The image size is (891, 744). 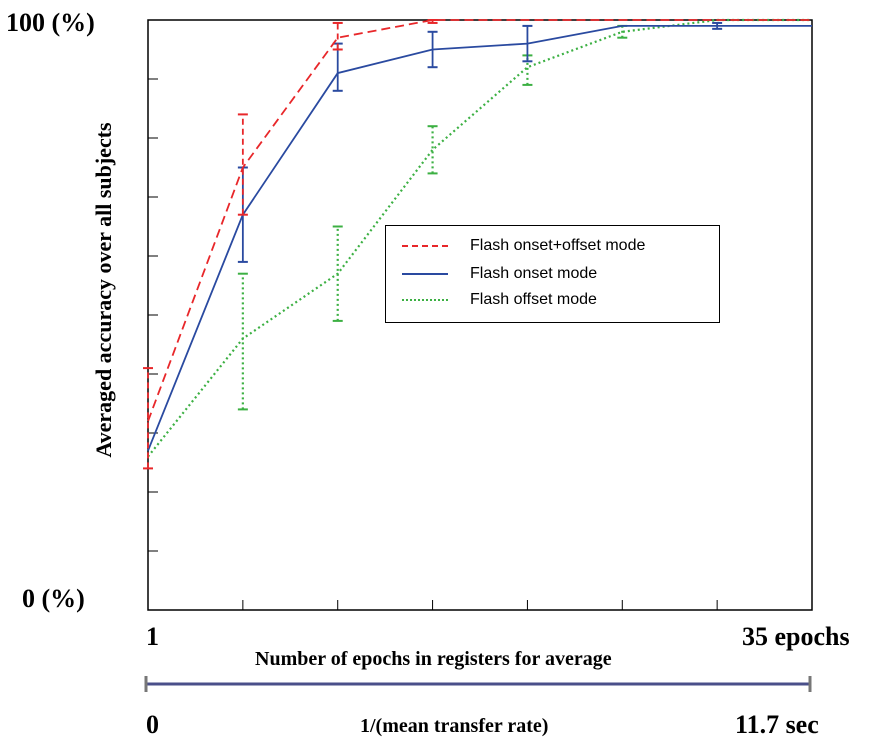 What do you see at coordinates (152, 724) in the screenshot?
I see `secondary-axis-left-label: 0` at bounding box center [152, 724].